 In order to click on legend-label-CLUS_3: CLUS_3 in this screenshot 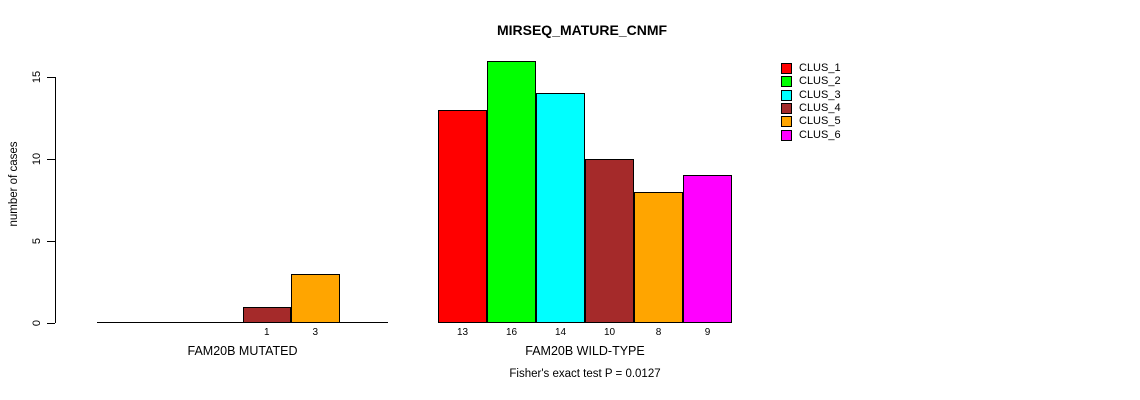, I will do `click(820, 94)`.